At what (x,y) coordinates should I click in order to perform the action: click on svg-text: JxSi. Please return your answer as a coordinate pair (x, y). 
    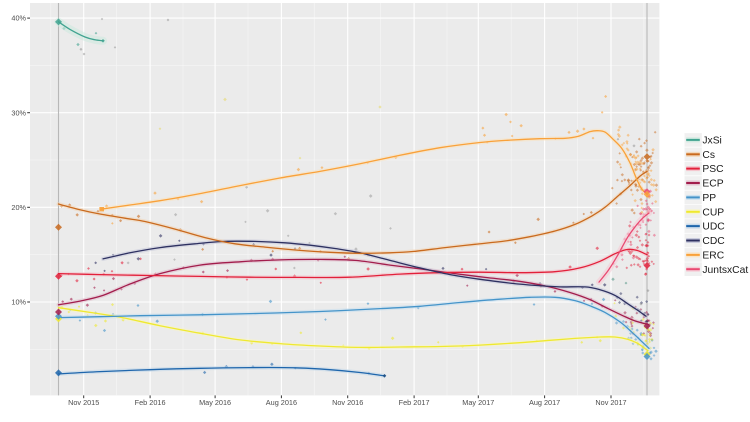
    Looking at the image, I should click on (711, 141).